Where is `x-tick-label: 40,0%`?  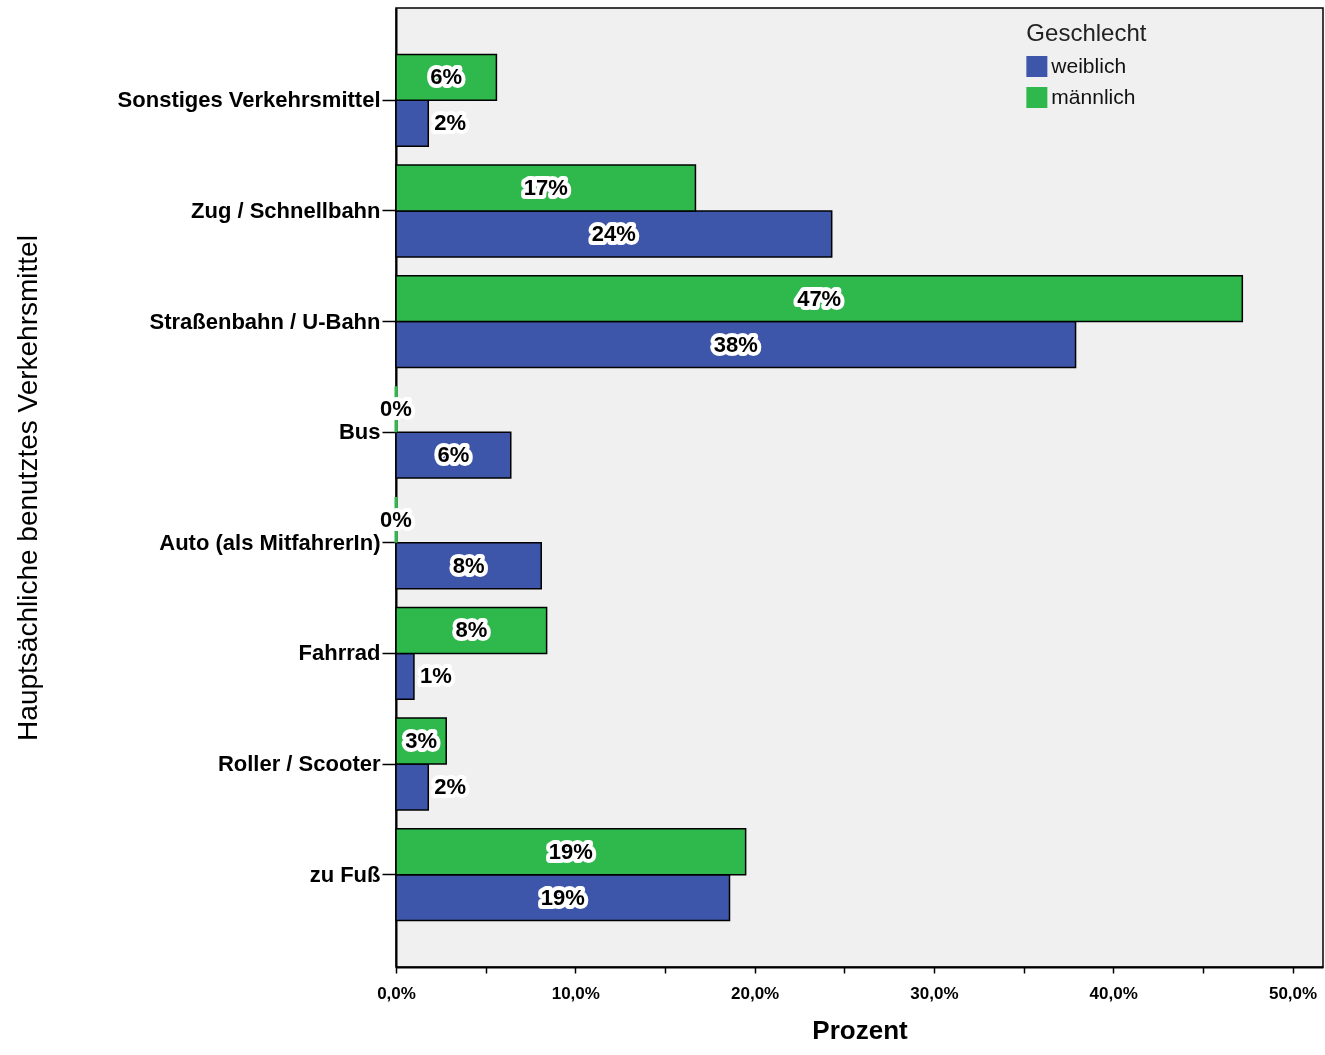 x-tick-label: 40,0% is located at coordinates (1113, 993).